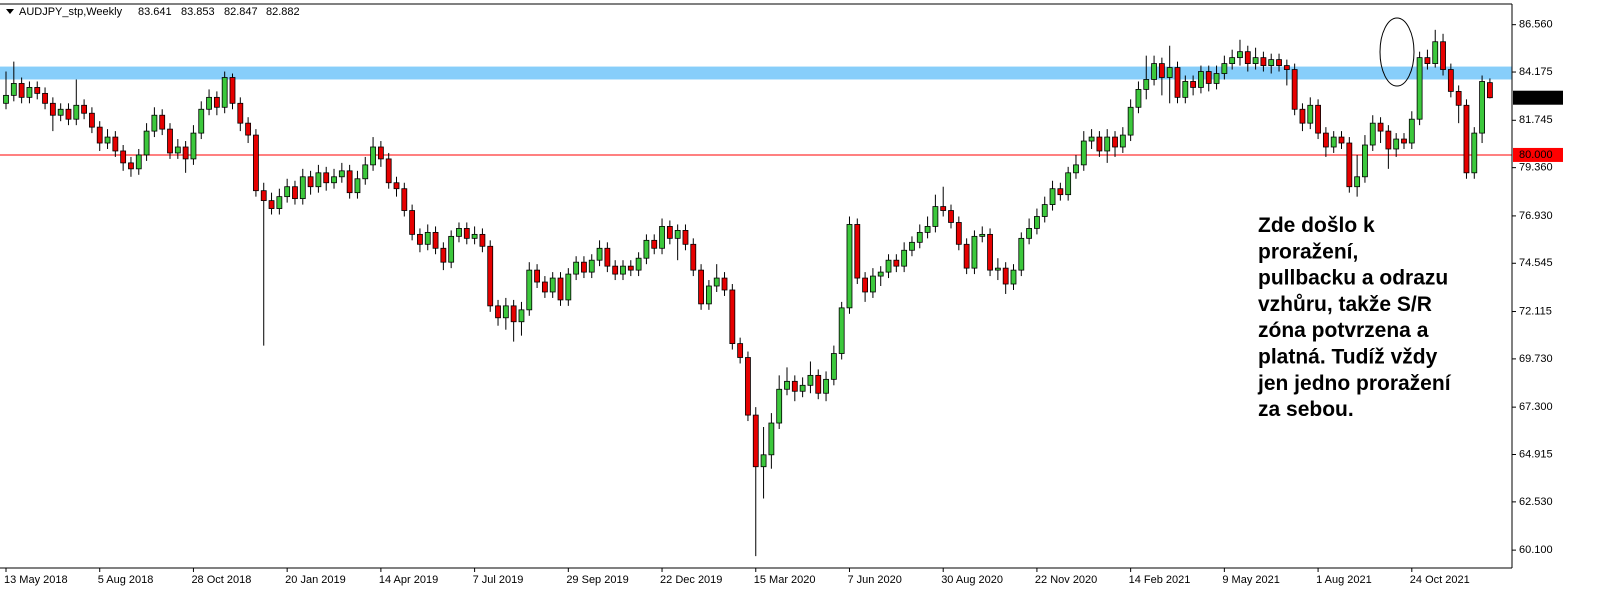 The height and width of the screenshot is (606, 1604). Describe the element at coordinates (1536, 72) in the screenshot. I see `y-tick-label: 84.175` at that location.